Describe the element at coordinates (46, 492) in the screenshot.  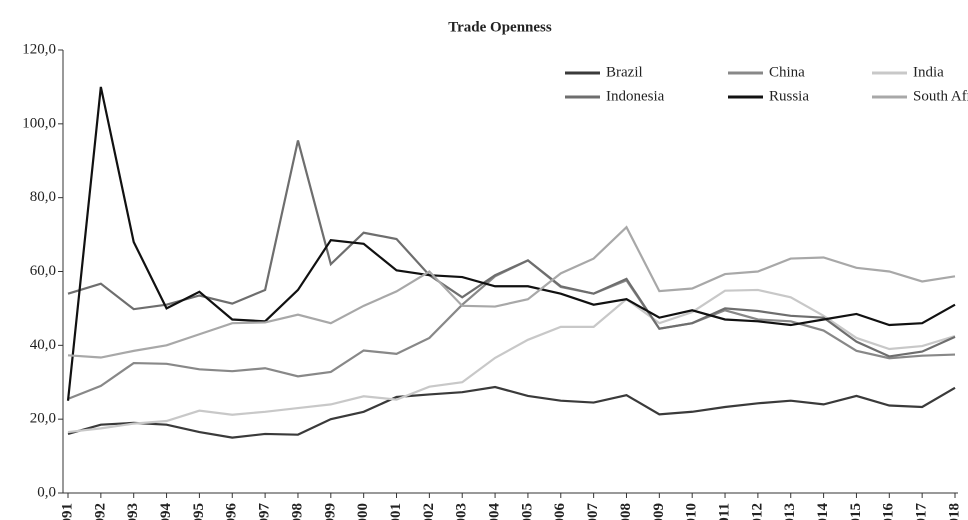
I see `y-tick-label: 0,0` at that location.